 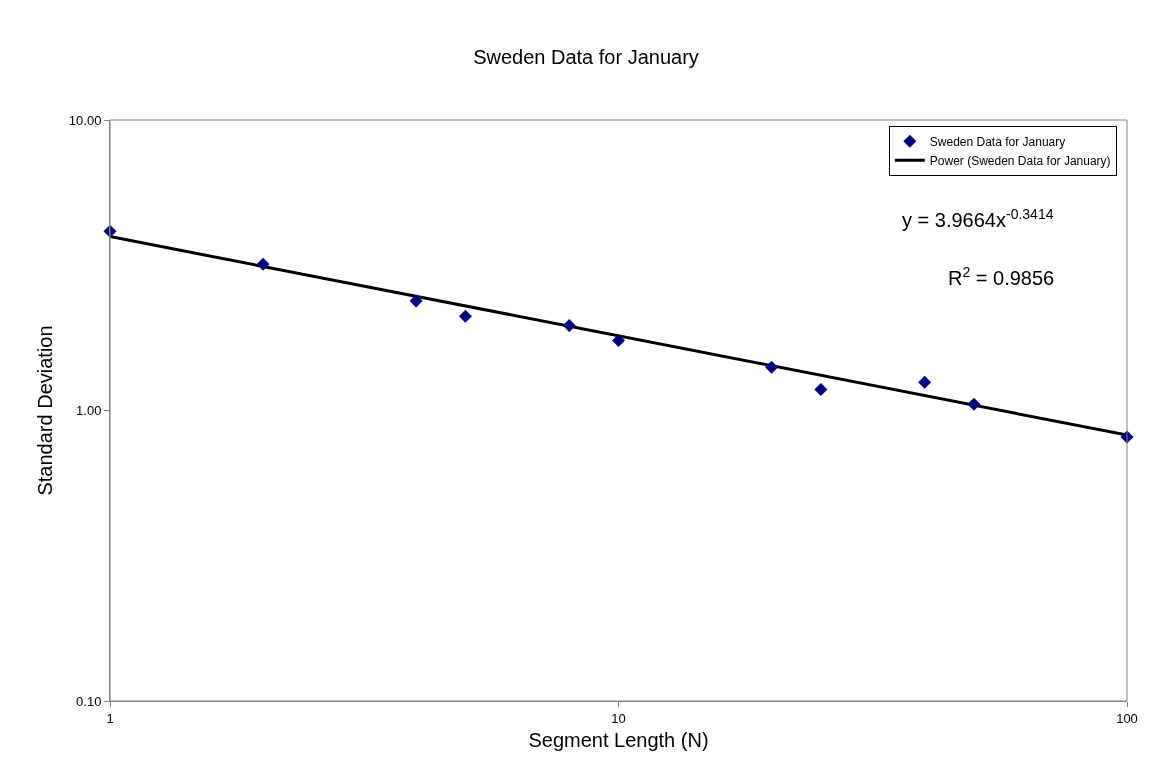 I want to click on y-axis-title: Standard Deviation, so click(x=45, y=410).